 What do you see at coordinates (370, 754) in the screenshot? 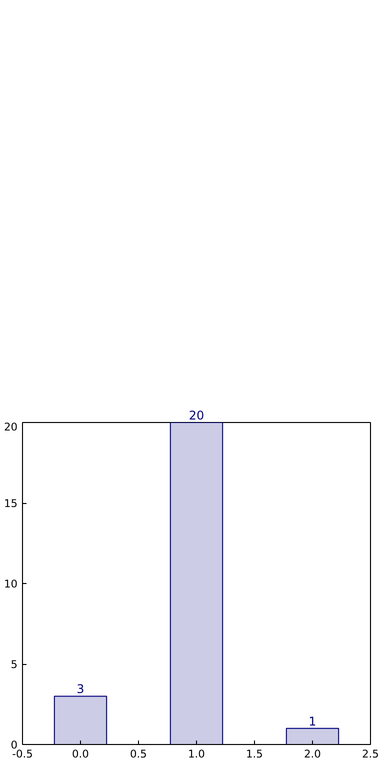
I see `x-tick-label: 2.5` at bounding box center [370, 754].